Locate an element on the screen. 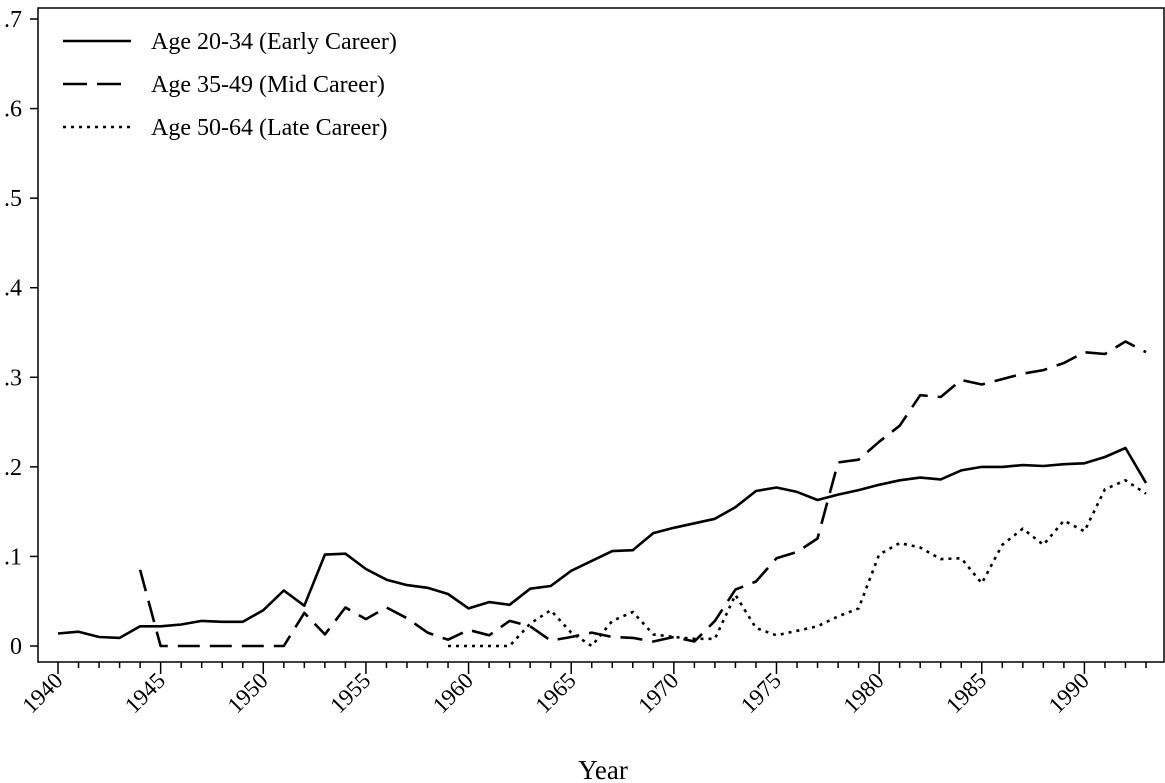 The width and height of the screenshot is (1165, 783). y-tick-label: .4 is located at coordinates (13, 289).